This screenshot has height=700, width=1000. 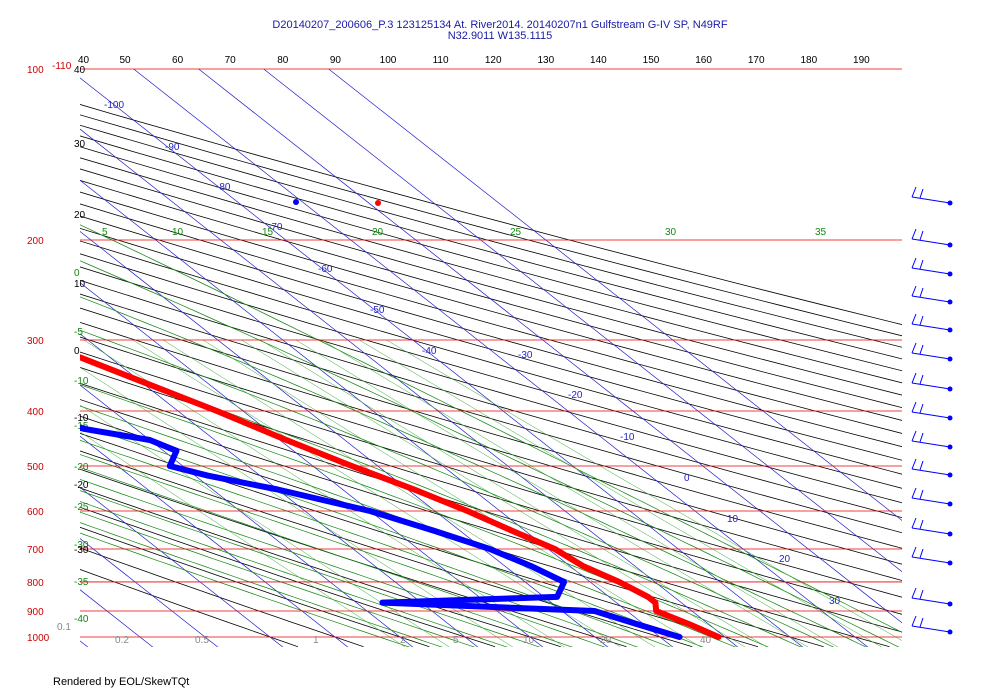 What do you see at coordinates (81, 418) in the screenshot?
I see `dry-adiabat-side-label: -10` at bounding box center [81, 418].